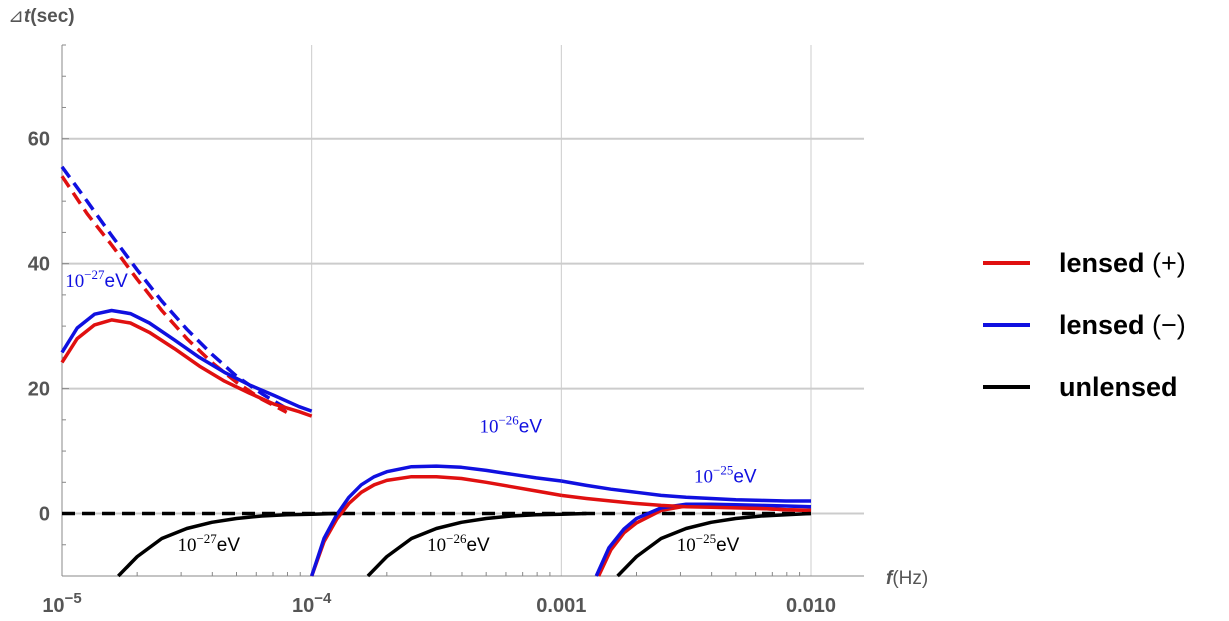 The image size is (1229, 621). Describe the element at coordinates (685, 491) in the screenshot. I see `series-line-minus-tail` at that location.